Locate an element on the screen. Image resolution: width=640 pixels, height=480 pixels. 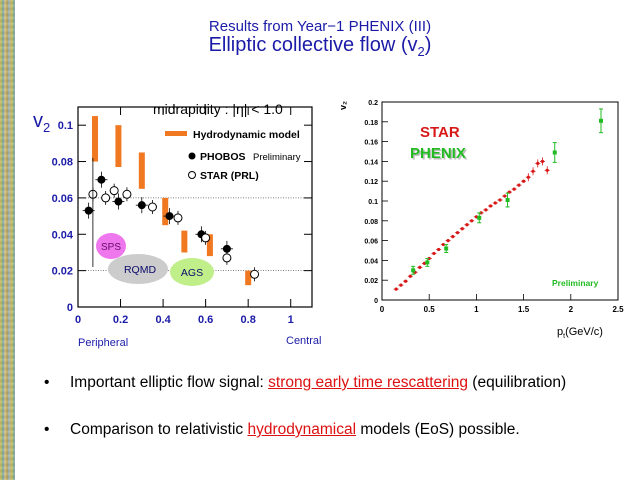
y-axis-label-main: v is located at coordinates (38, 121).